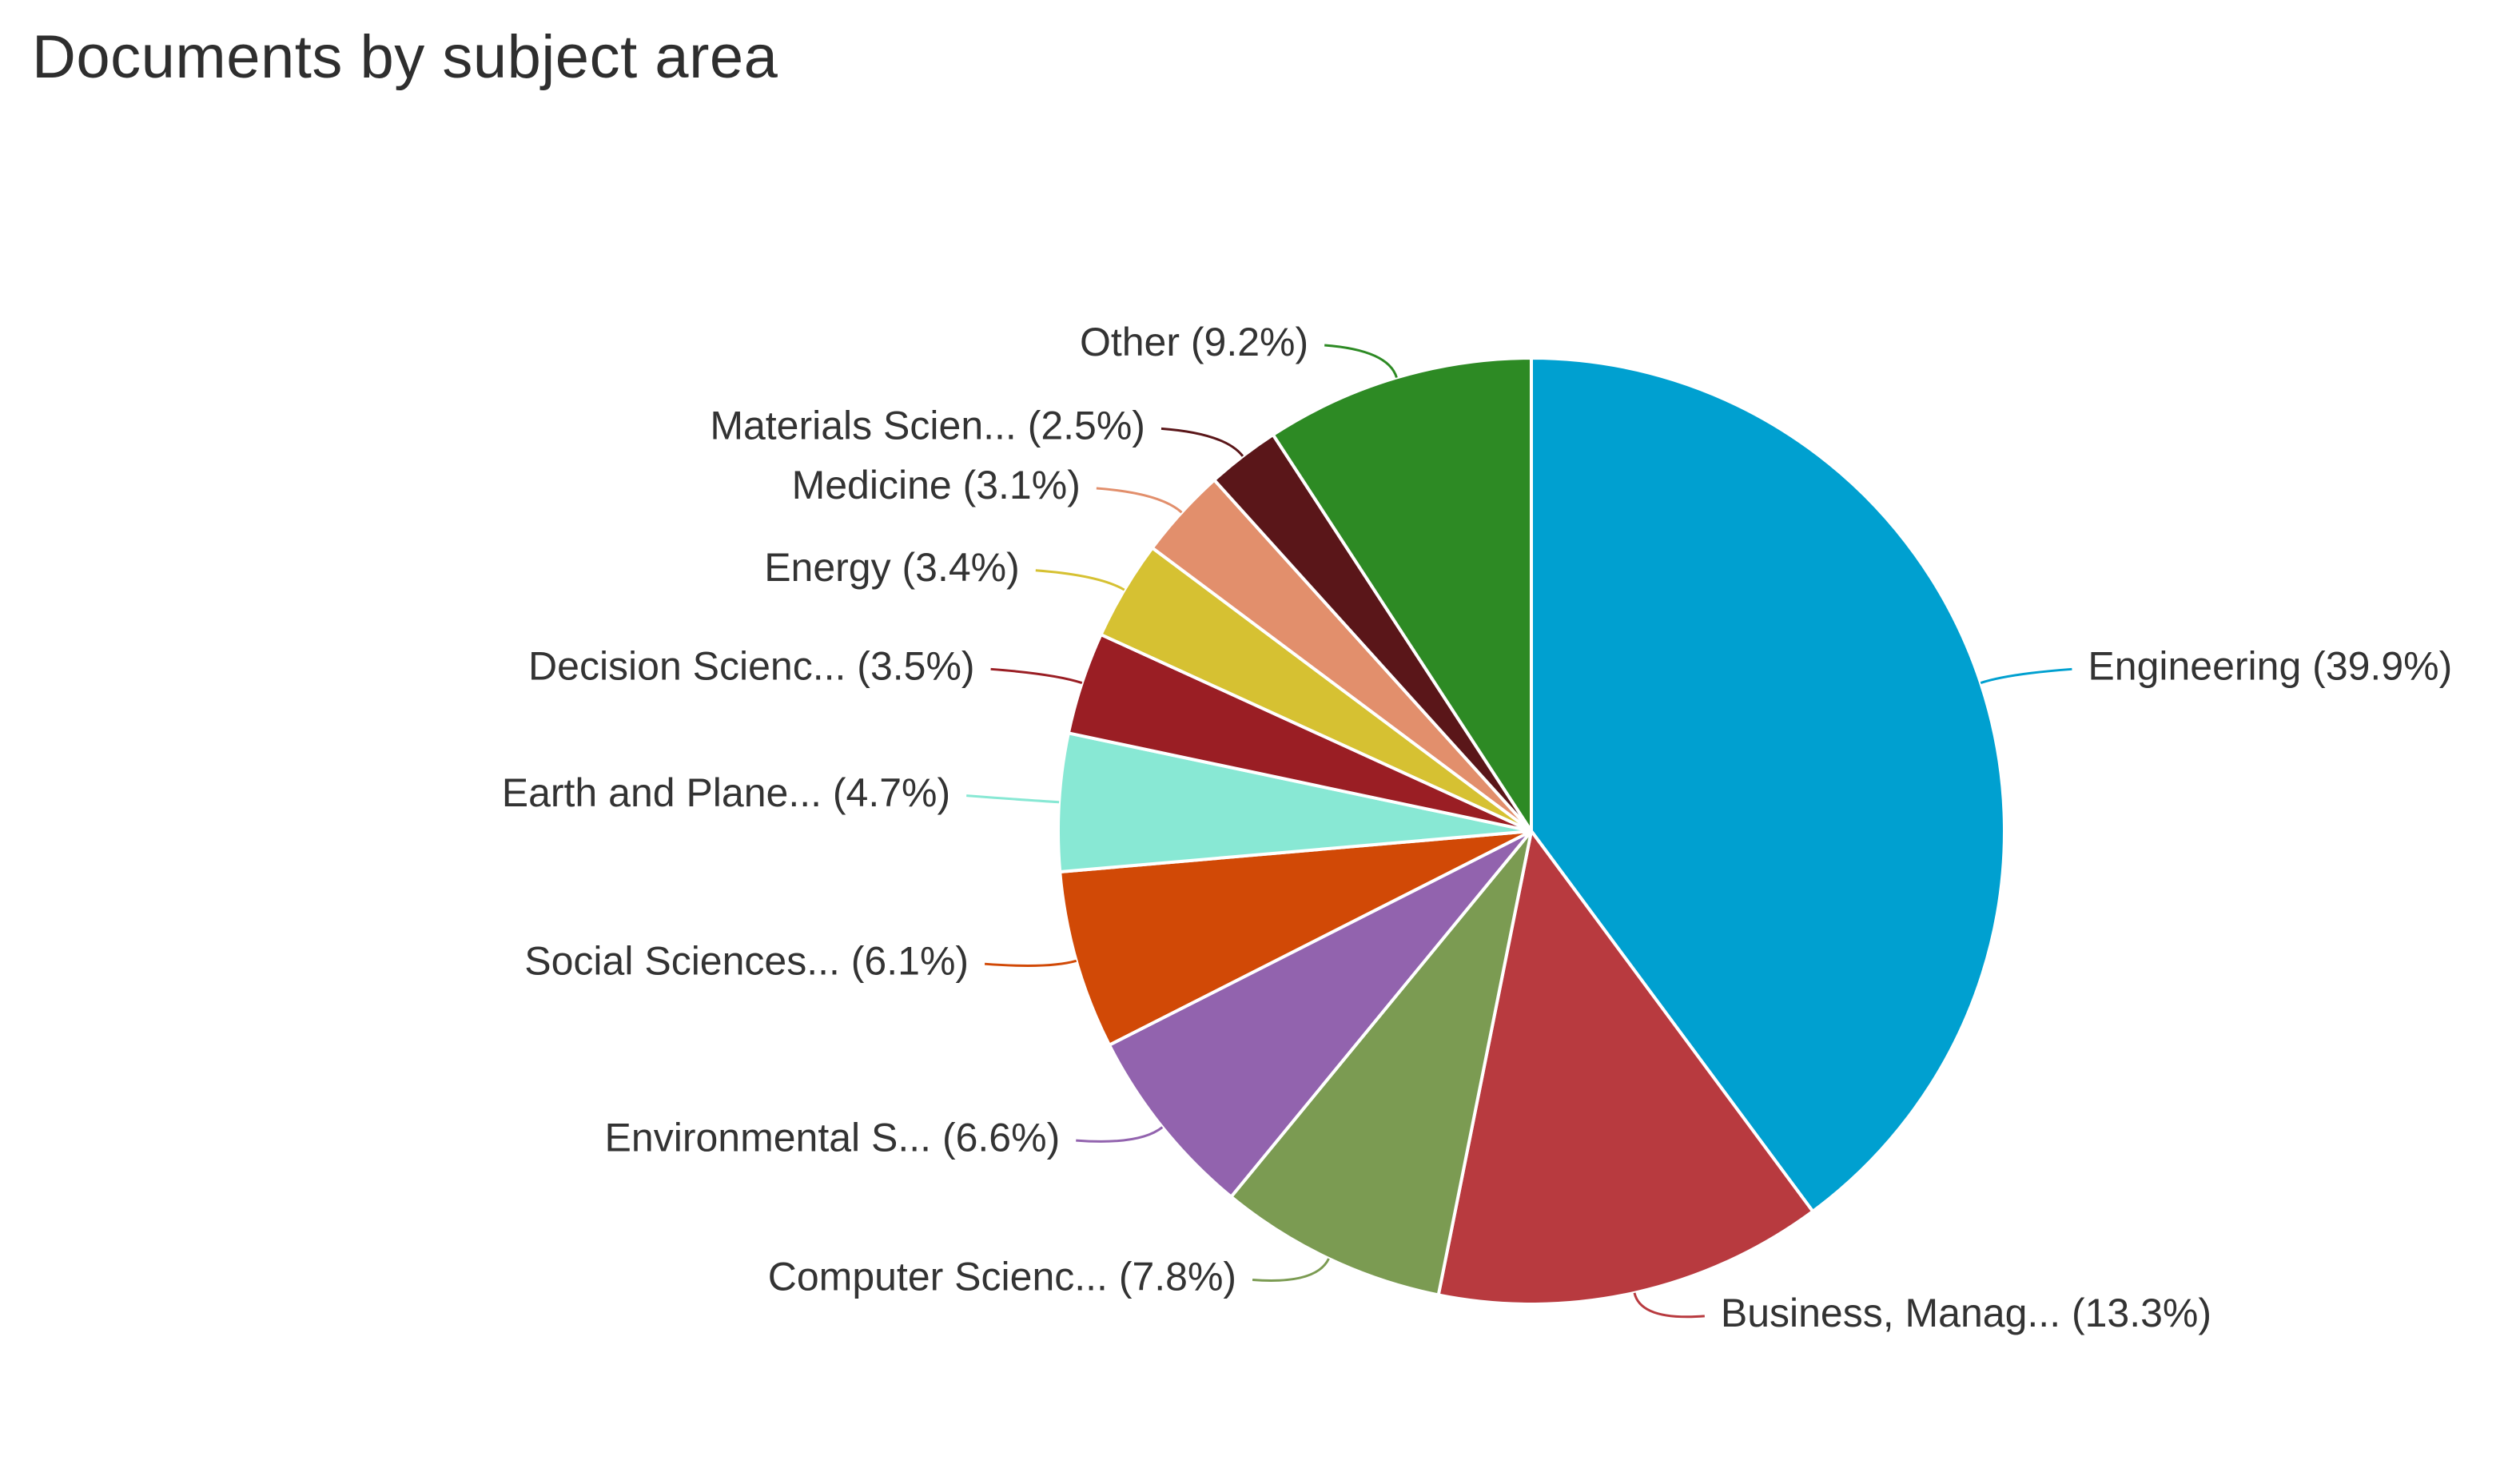 The width and height of the screenshot is (2516, 1484). I want to click on leader-line-energy, so click(1080, 580).